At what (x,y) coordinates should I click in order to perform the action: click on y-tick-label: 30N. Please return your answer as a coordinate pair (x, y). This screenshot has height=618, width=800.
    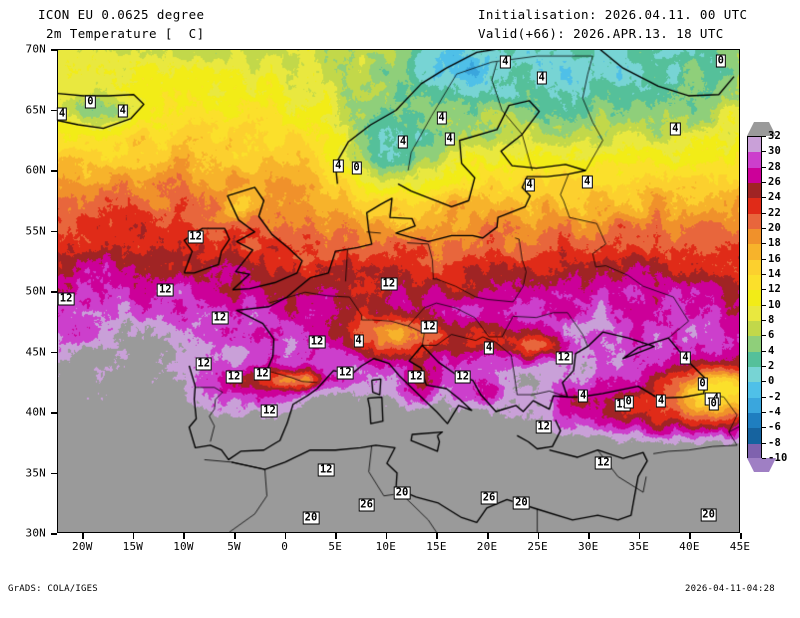
    Looking at the image, I should click on (35, 533).